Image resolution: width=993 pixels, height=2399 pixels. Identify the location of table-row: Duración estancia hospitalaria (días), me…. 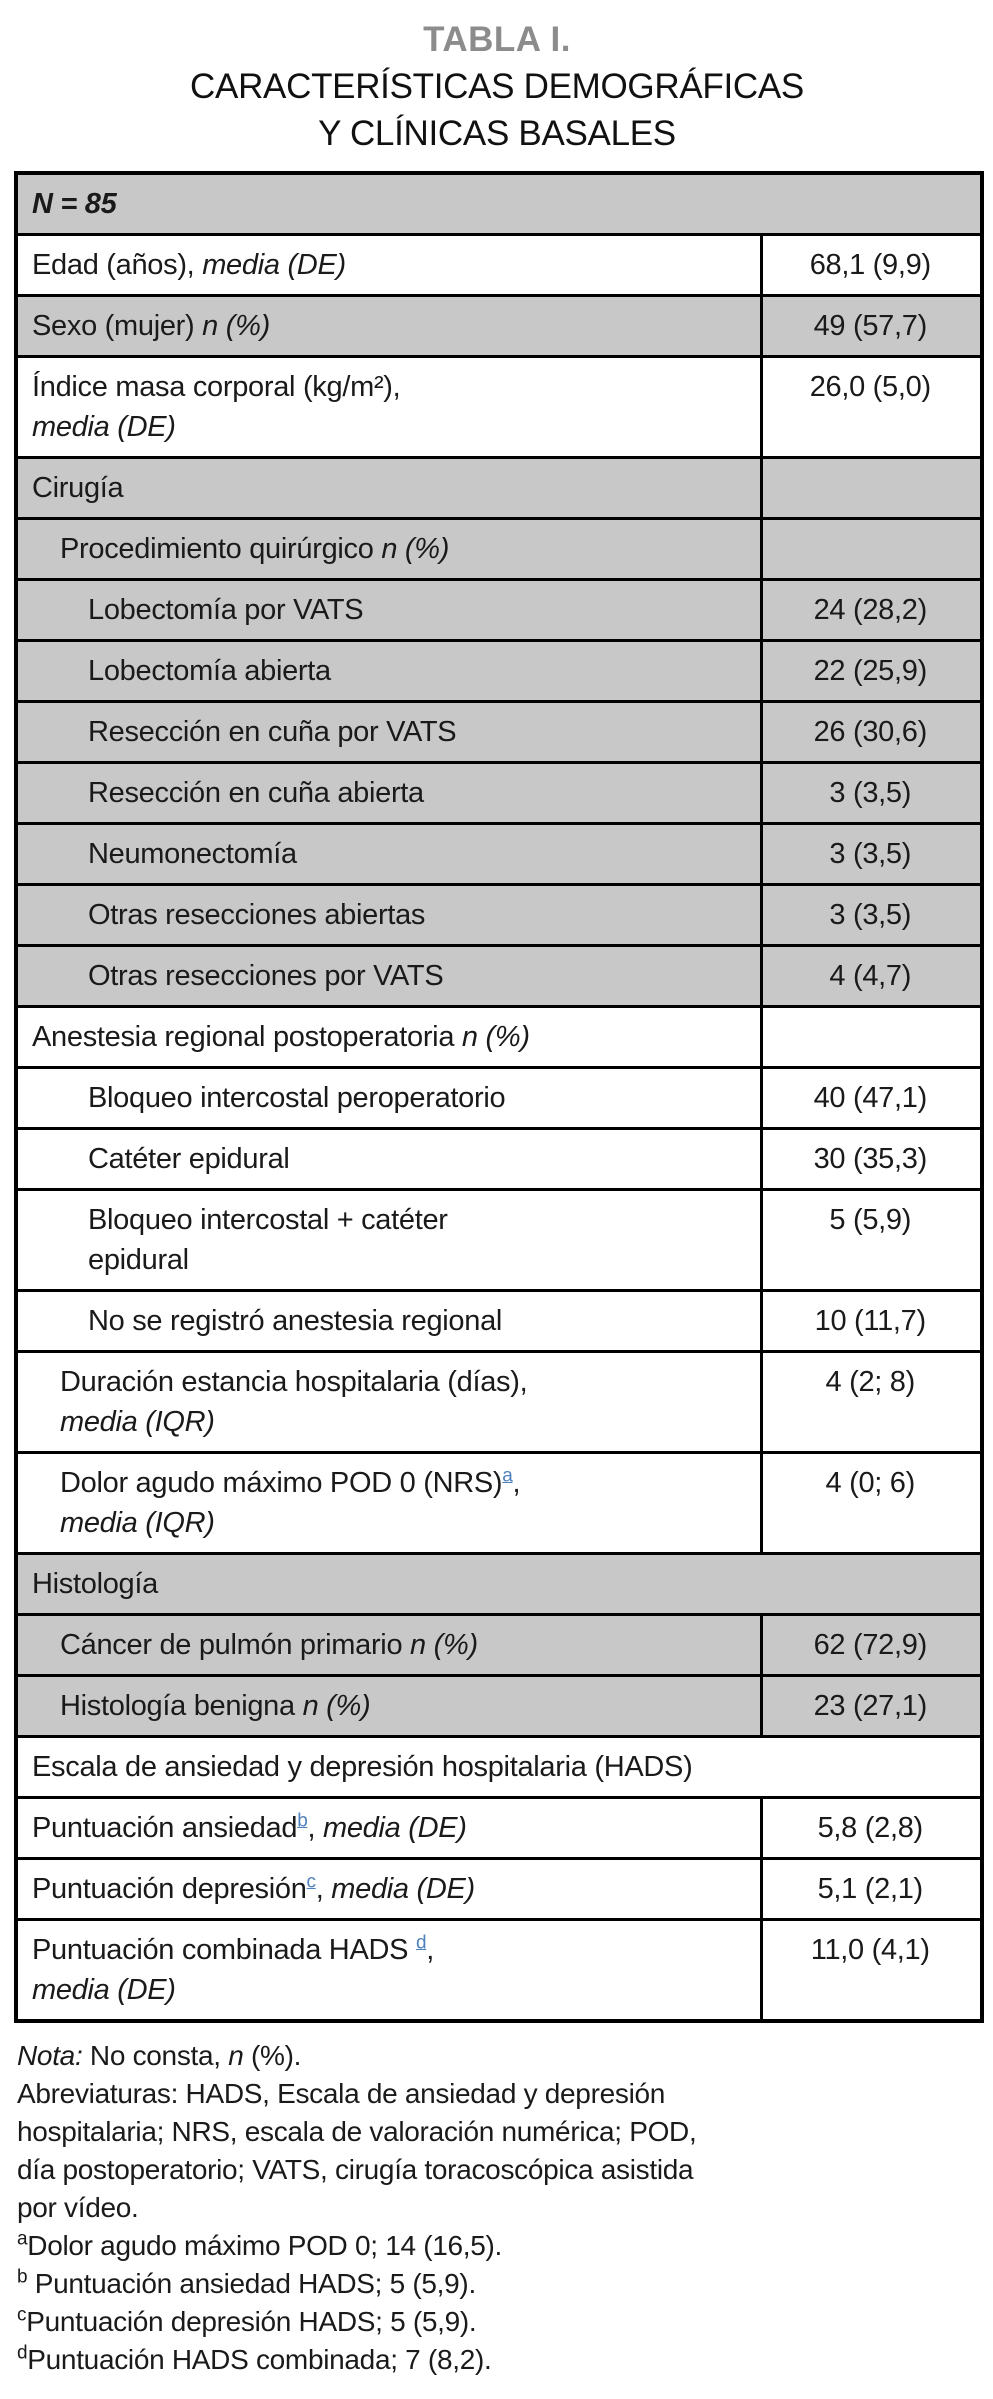
(499, 1402).